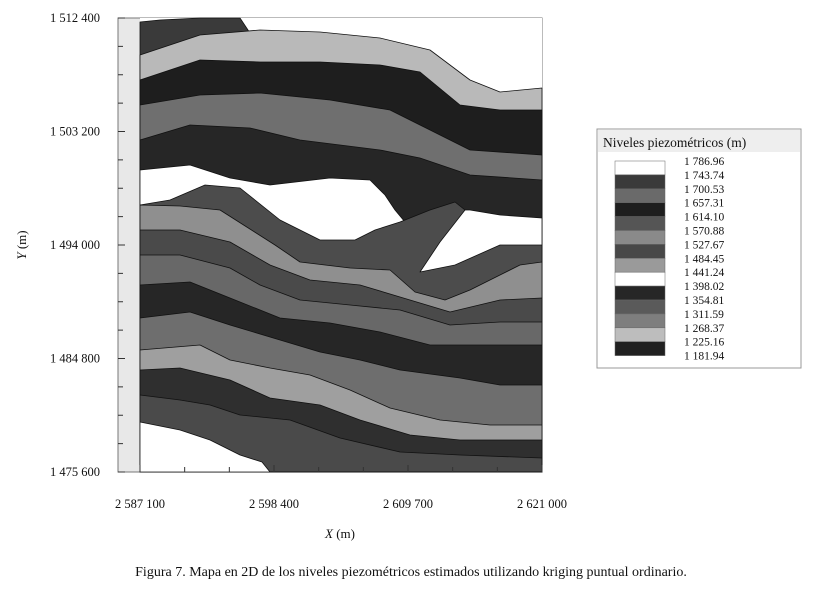 The height and width of the screenshot is (597, 822). I want to click on legend-level-label: 1 527.67, so click(704, 245).